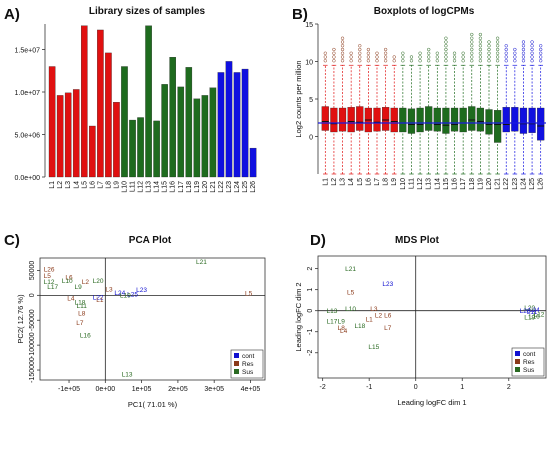  I want to click on x-tick-label: L13, so click(149, 187).